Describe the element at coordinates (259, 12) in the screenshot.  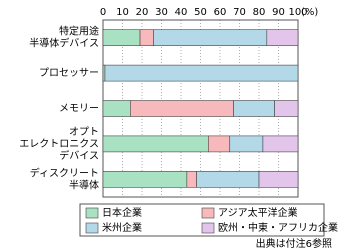
I see `x-tick-label: 80` at that location.